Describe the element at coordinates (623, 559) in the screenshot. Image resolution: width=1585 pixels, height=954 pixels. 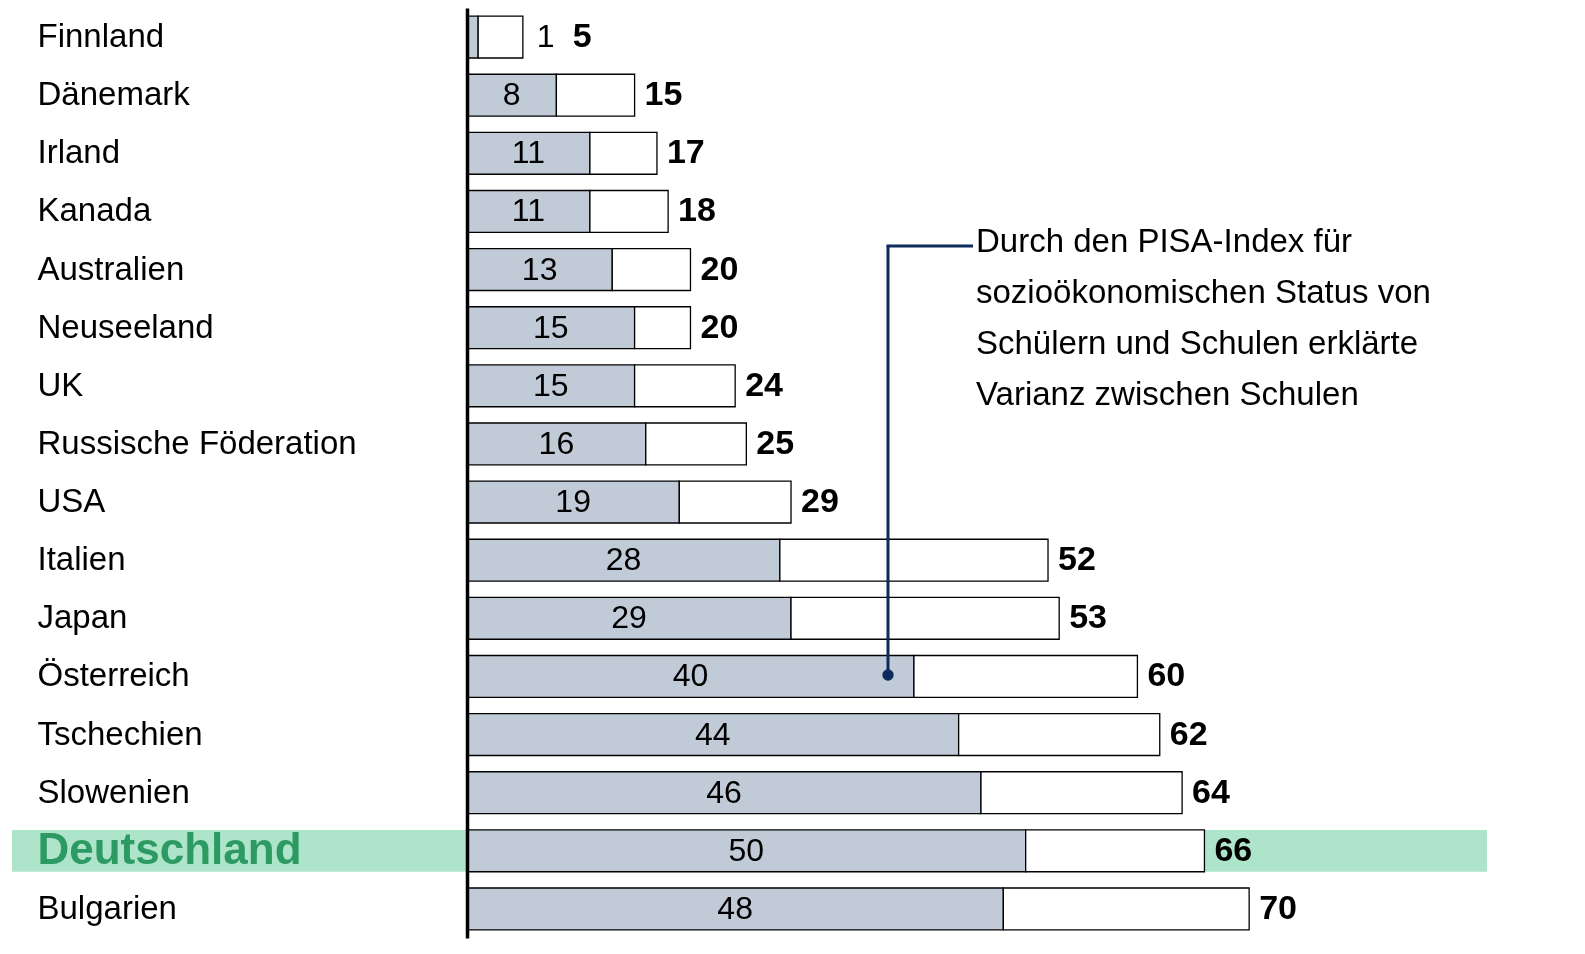
I see `data-label: 28` at that location.